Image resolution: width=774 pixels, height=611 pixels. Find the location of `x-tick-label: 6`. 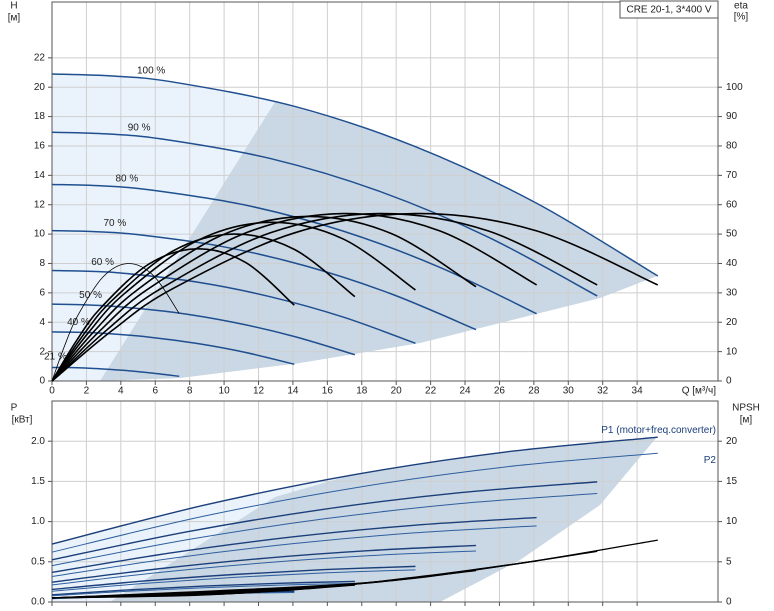

x-tick-label: 6 is located at coordinates (155, 391).